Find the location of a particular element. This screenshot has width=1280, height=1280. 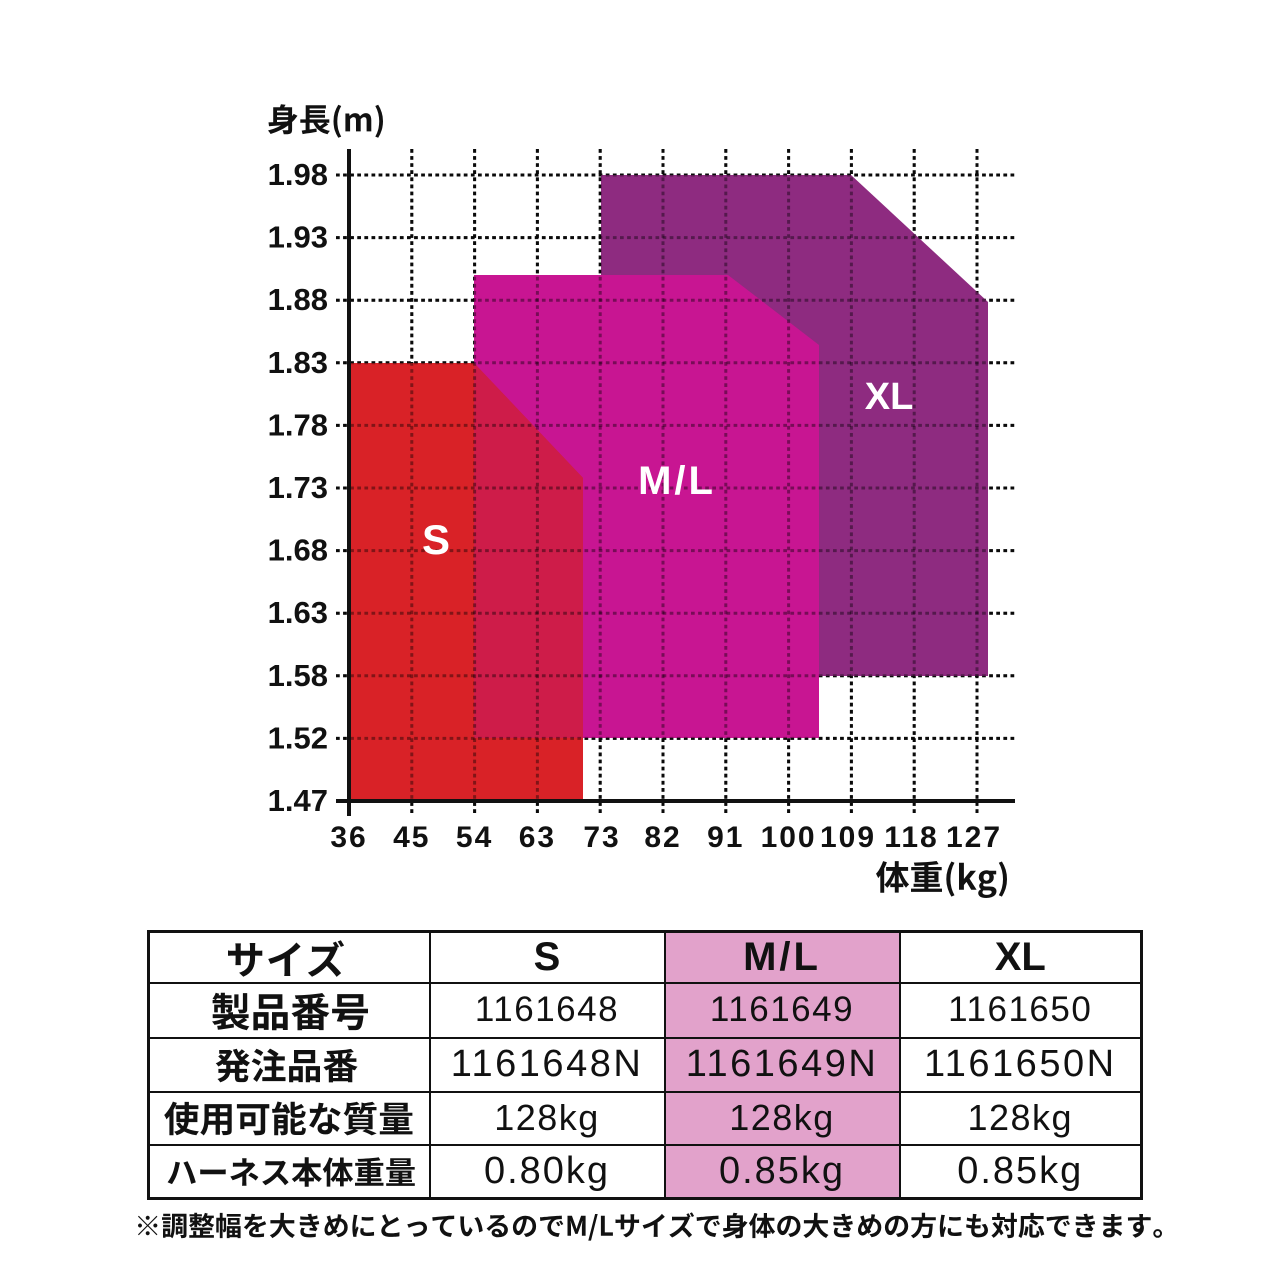

svg-text: XL is located at coordinates (889, 397).